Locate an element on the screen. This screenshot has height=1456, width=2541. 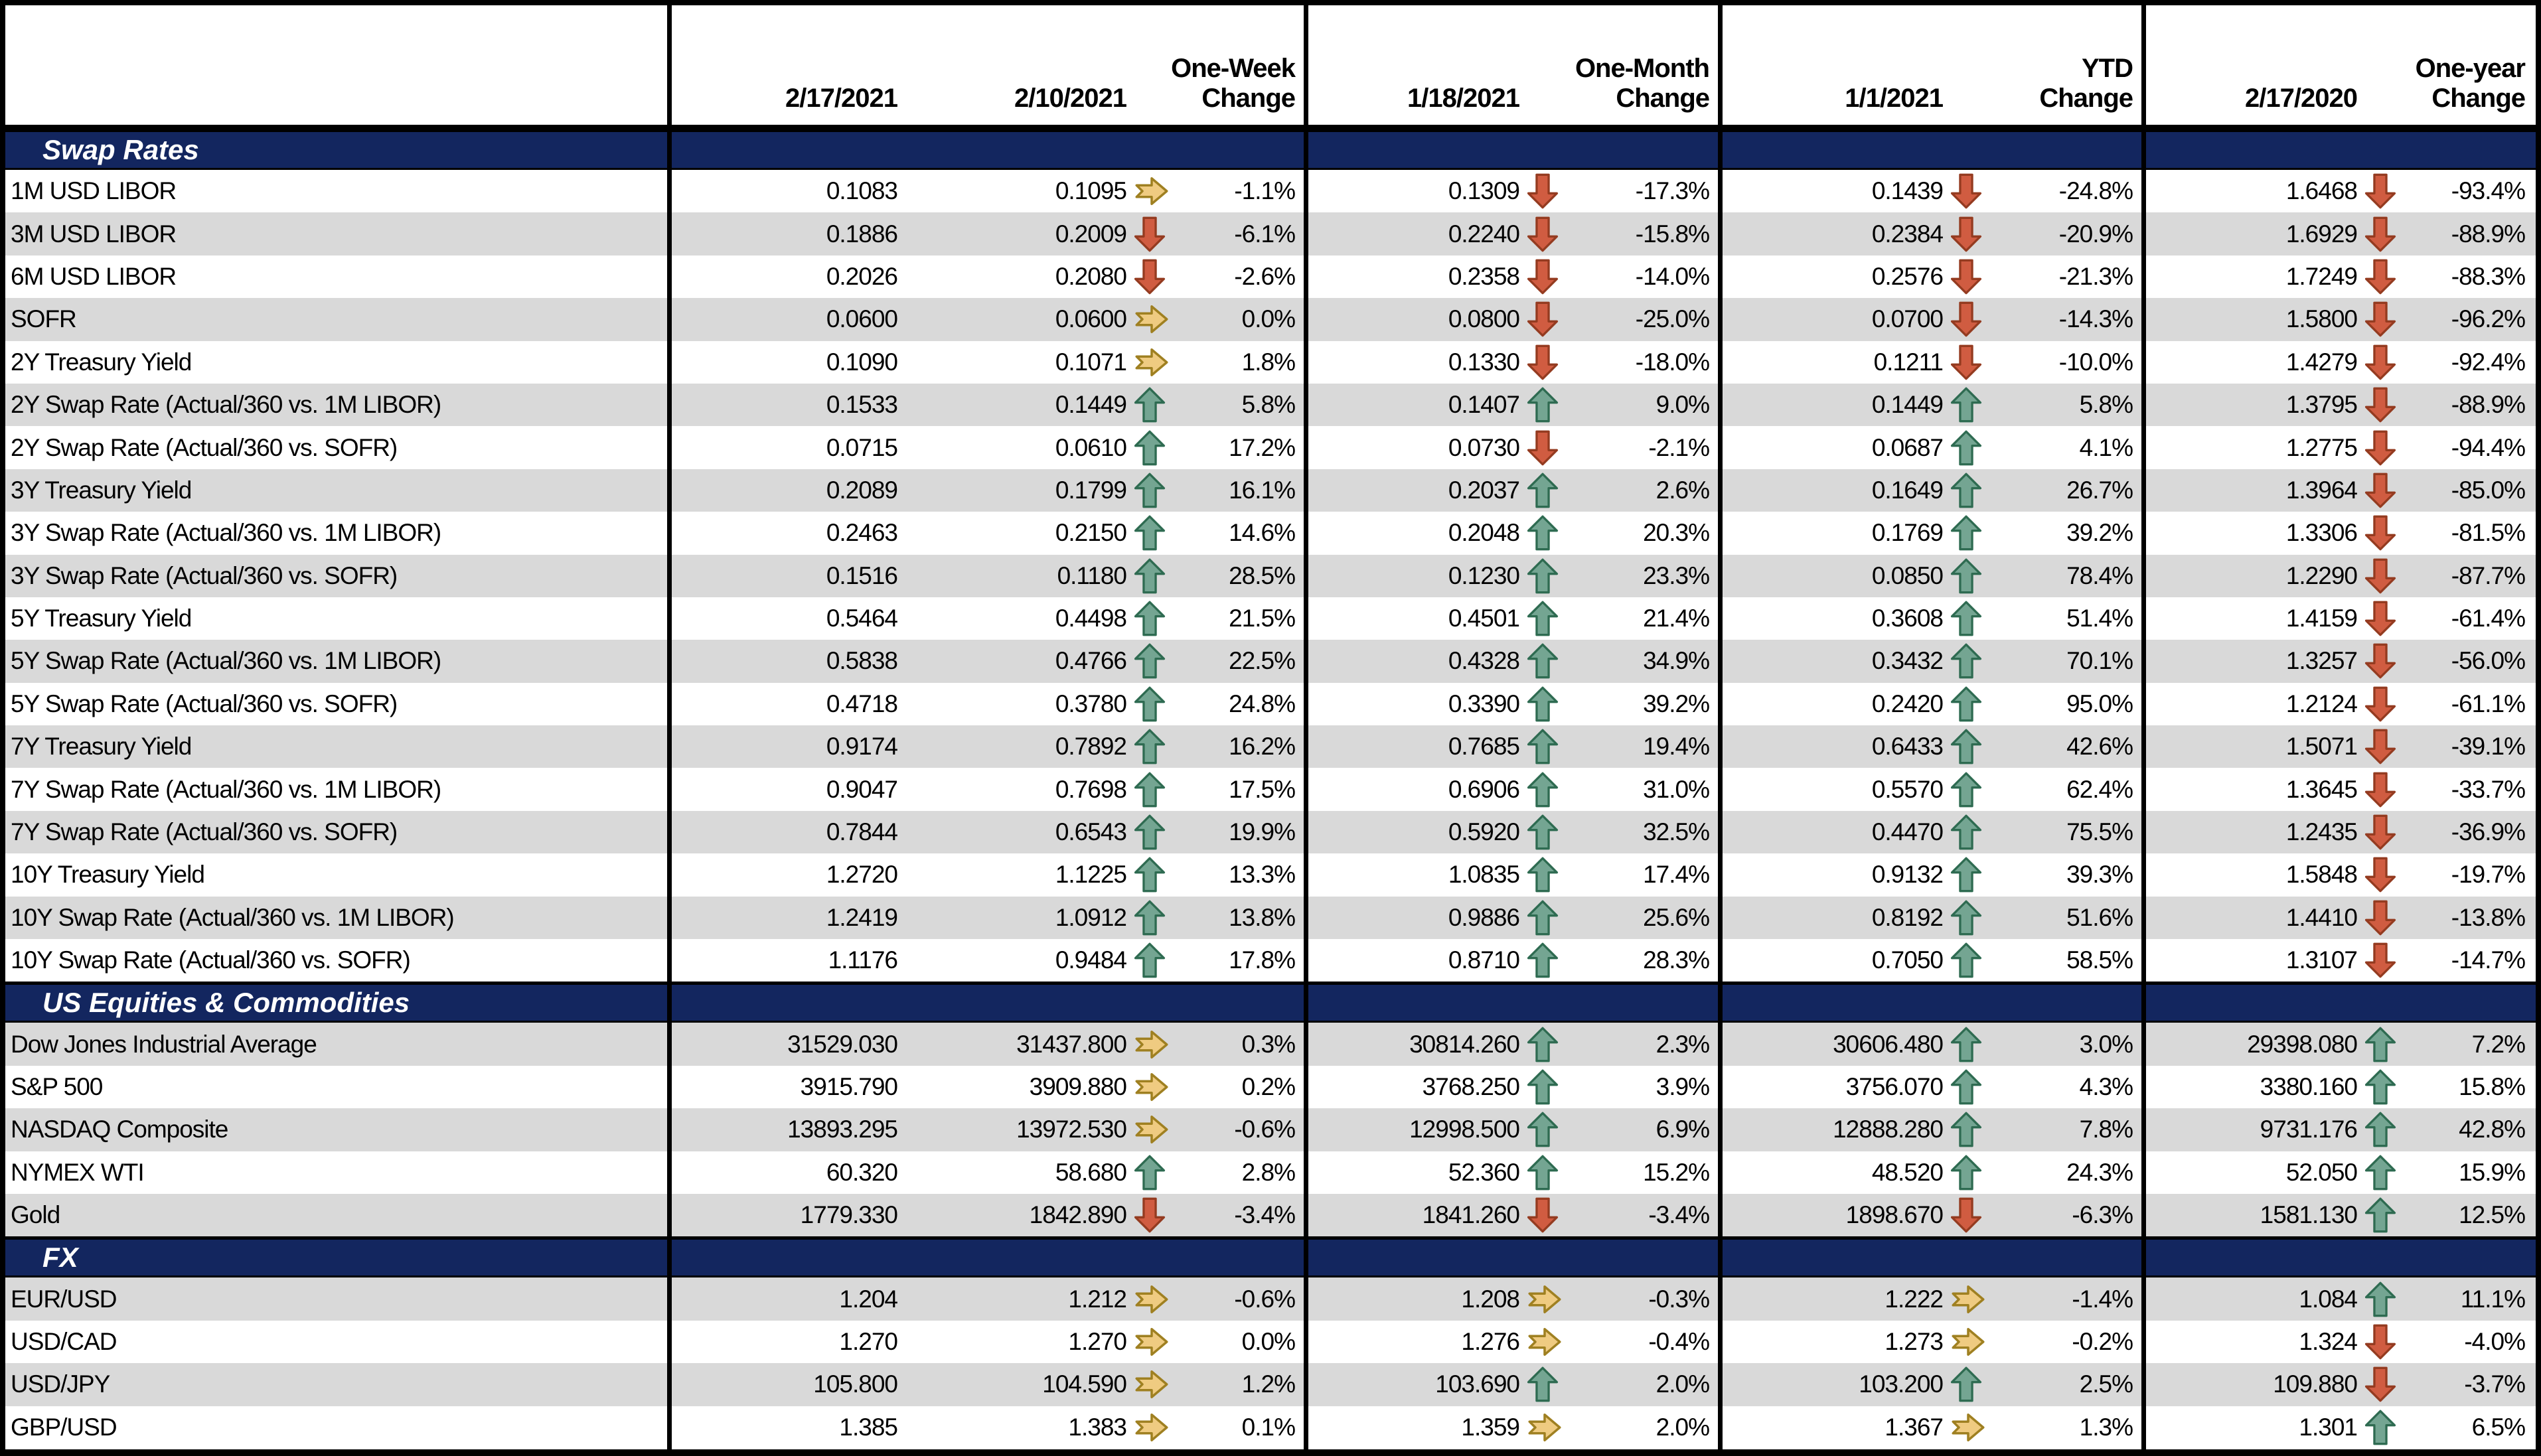
value-month-ago: 0.1330 is located at coordinates (1484, 362).